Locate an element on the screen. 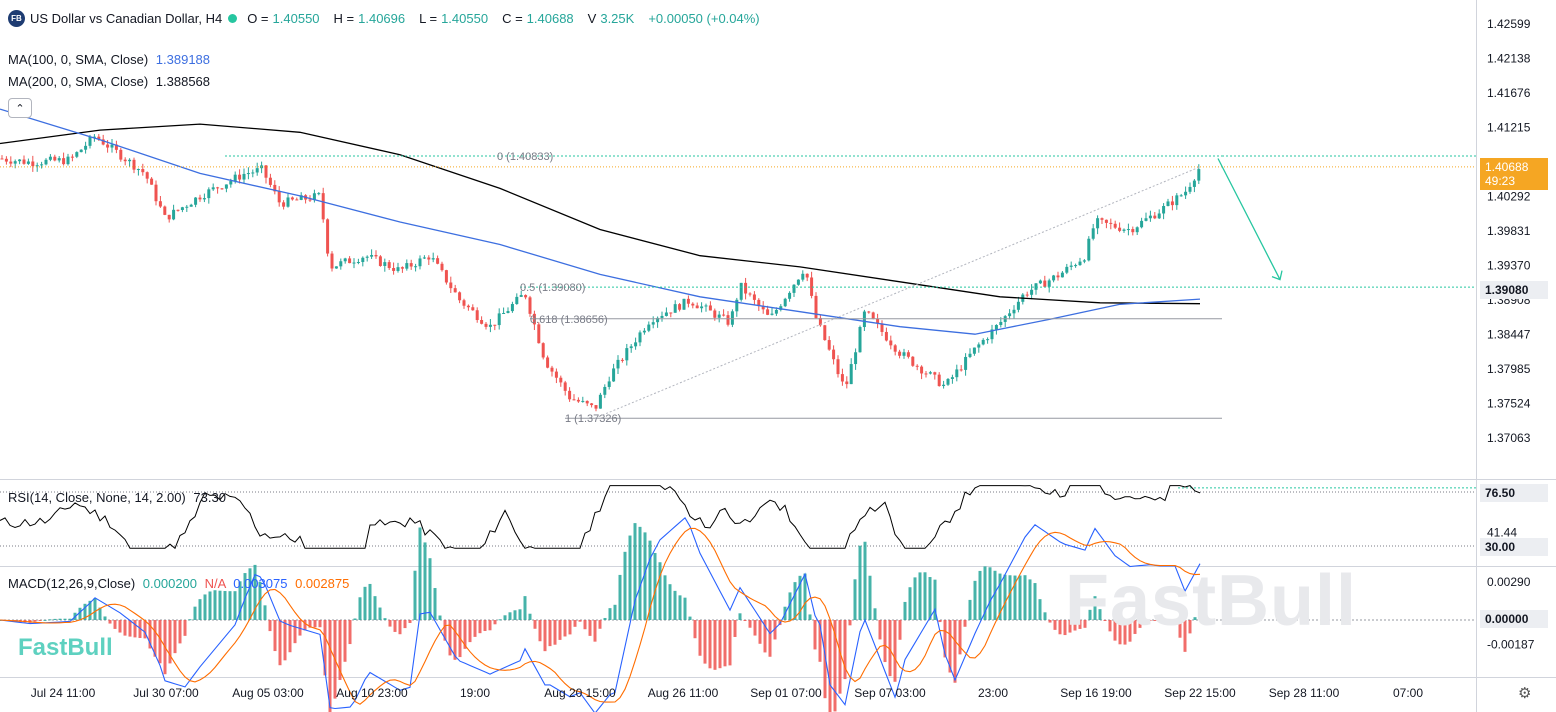 This screenshot has height=712, width=1556. volume-label: V is located at coordinates (592, 18).